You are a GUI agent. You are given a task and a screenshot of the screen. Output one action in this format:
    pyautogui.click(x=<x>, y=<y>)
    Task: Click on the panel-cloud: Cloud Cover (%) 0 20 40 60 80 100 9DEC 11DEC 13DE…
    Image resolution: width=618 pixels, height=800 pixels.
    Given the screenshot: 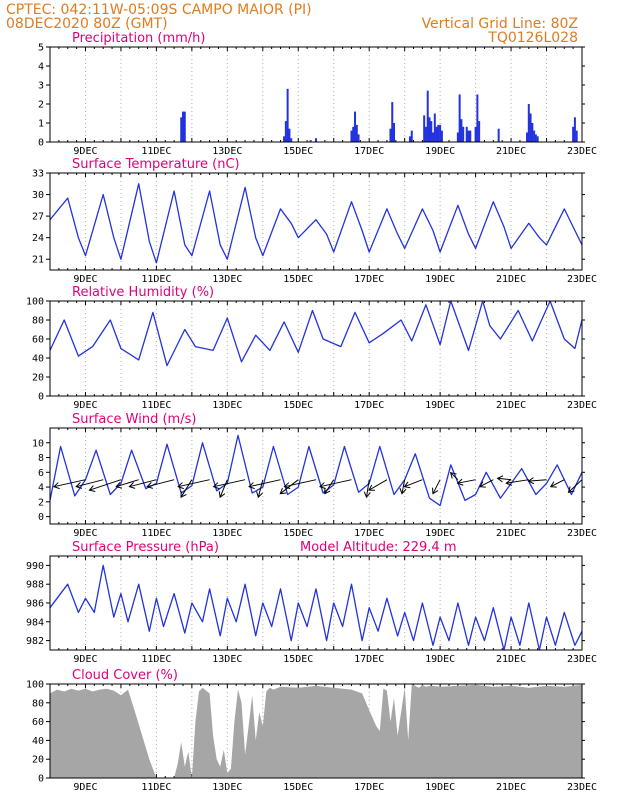 What is the action you would take?
    pyautogui.click(x=311, y=730)
    